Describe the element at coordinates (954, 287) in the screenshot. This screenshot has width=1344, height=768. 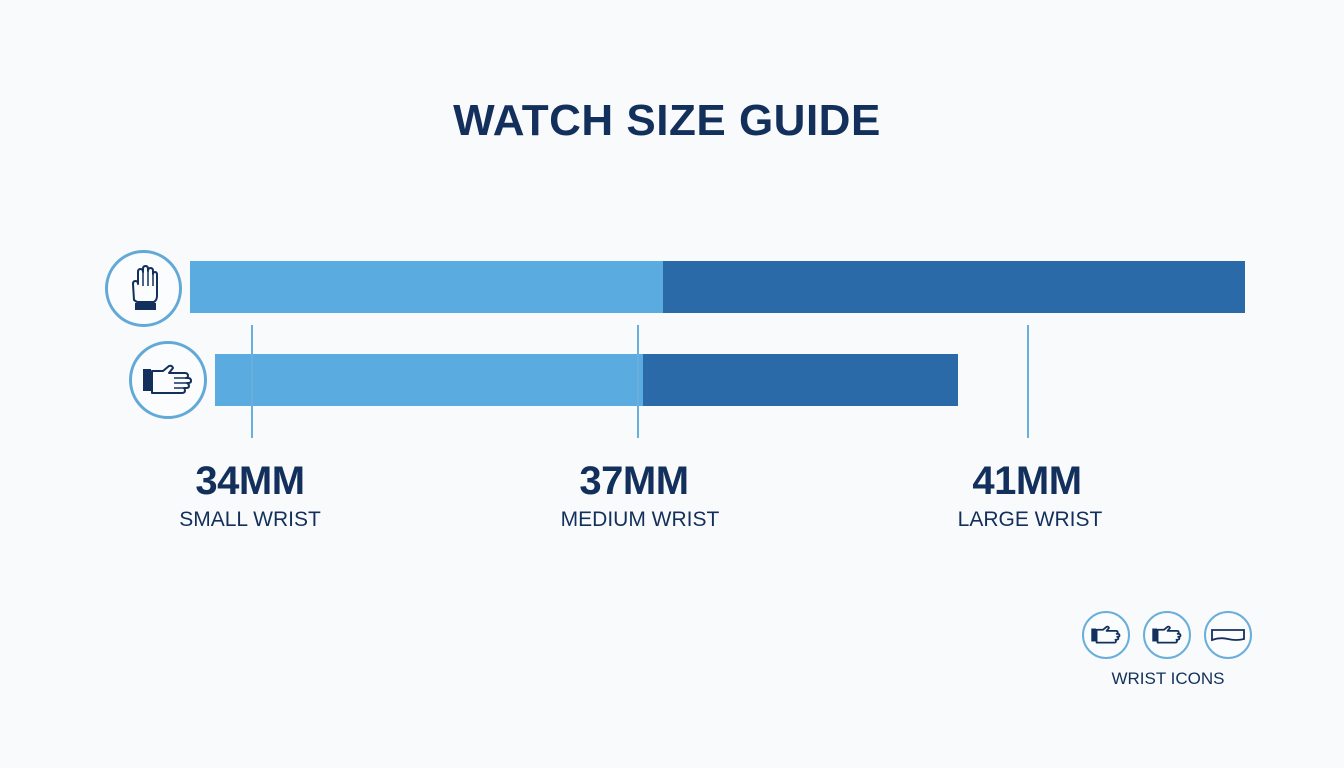
I see `bar-row1-large-segment` at that location.